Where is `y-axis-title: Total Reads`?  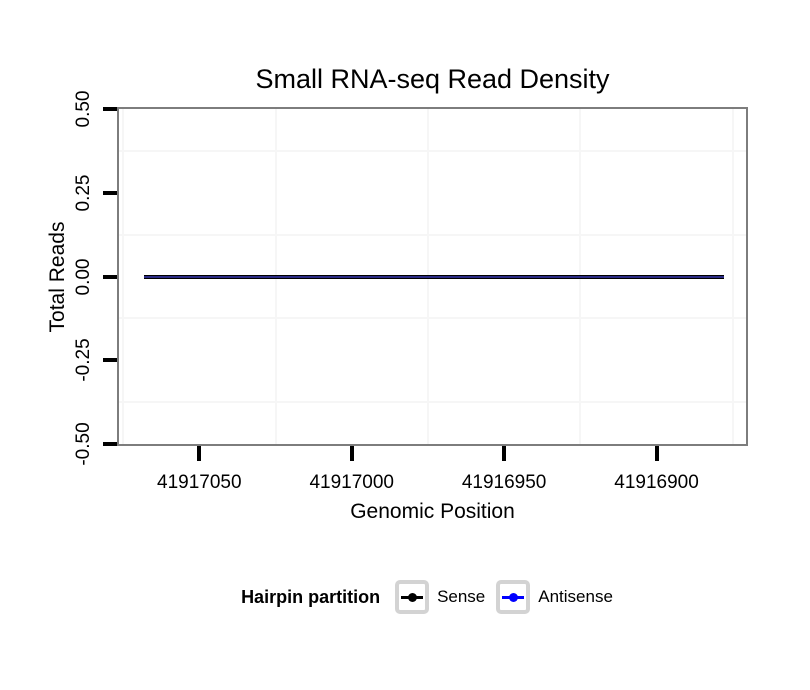 y-axis-title: Total Reads is located at coordinates (57, 277).